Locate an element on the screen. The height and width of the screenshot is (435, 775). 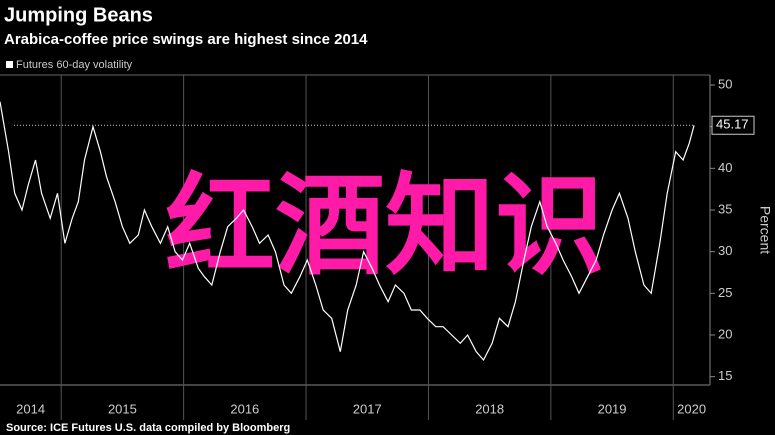
y-tick-label: 15 is located at coordinates (725, 375).